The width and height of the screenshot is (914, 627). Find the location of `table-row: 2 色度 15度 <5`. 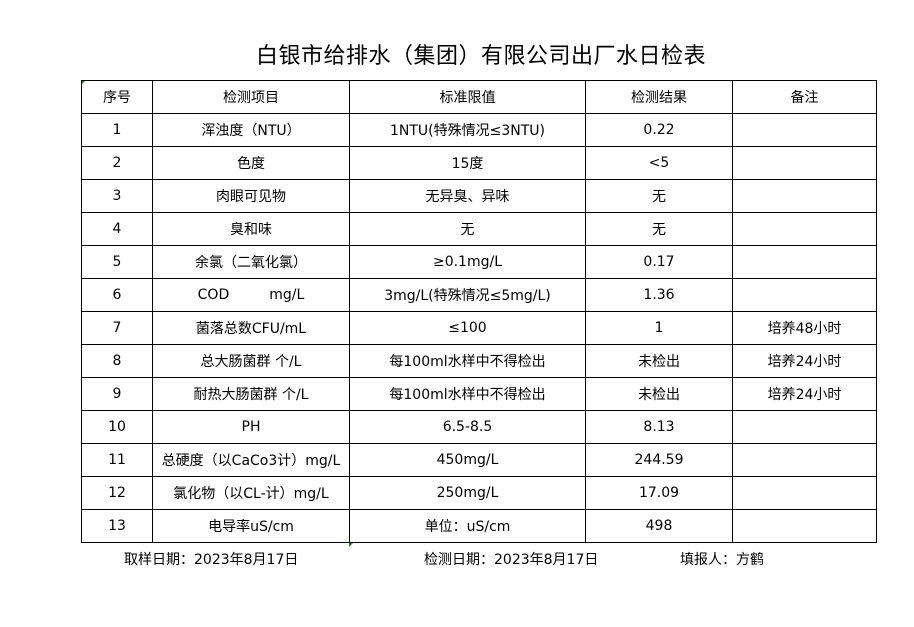

table-row: 2 色度 15度 <5 is located at coordinates (479, 163).